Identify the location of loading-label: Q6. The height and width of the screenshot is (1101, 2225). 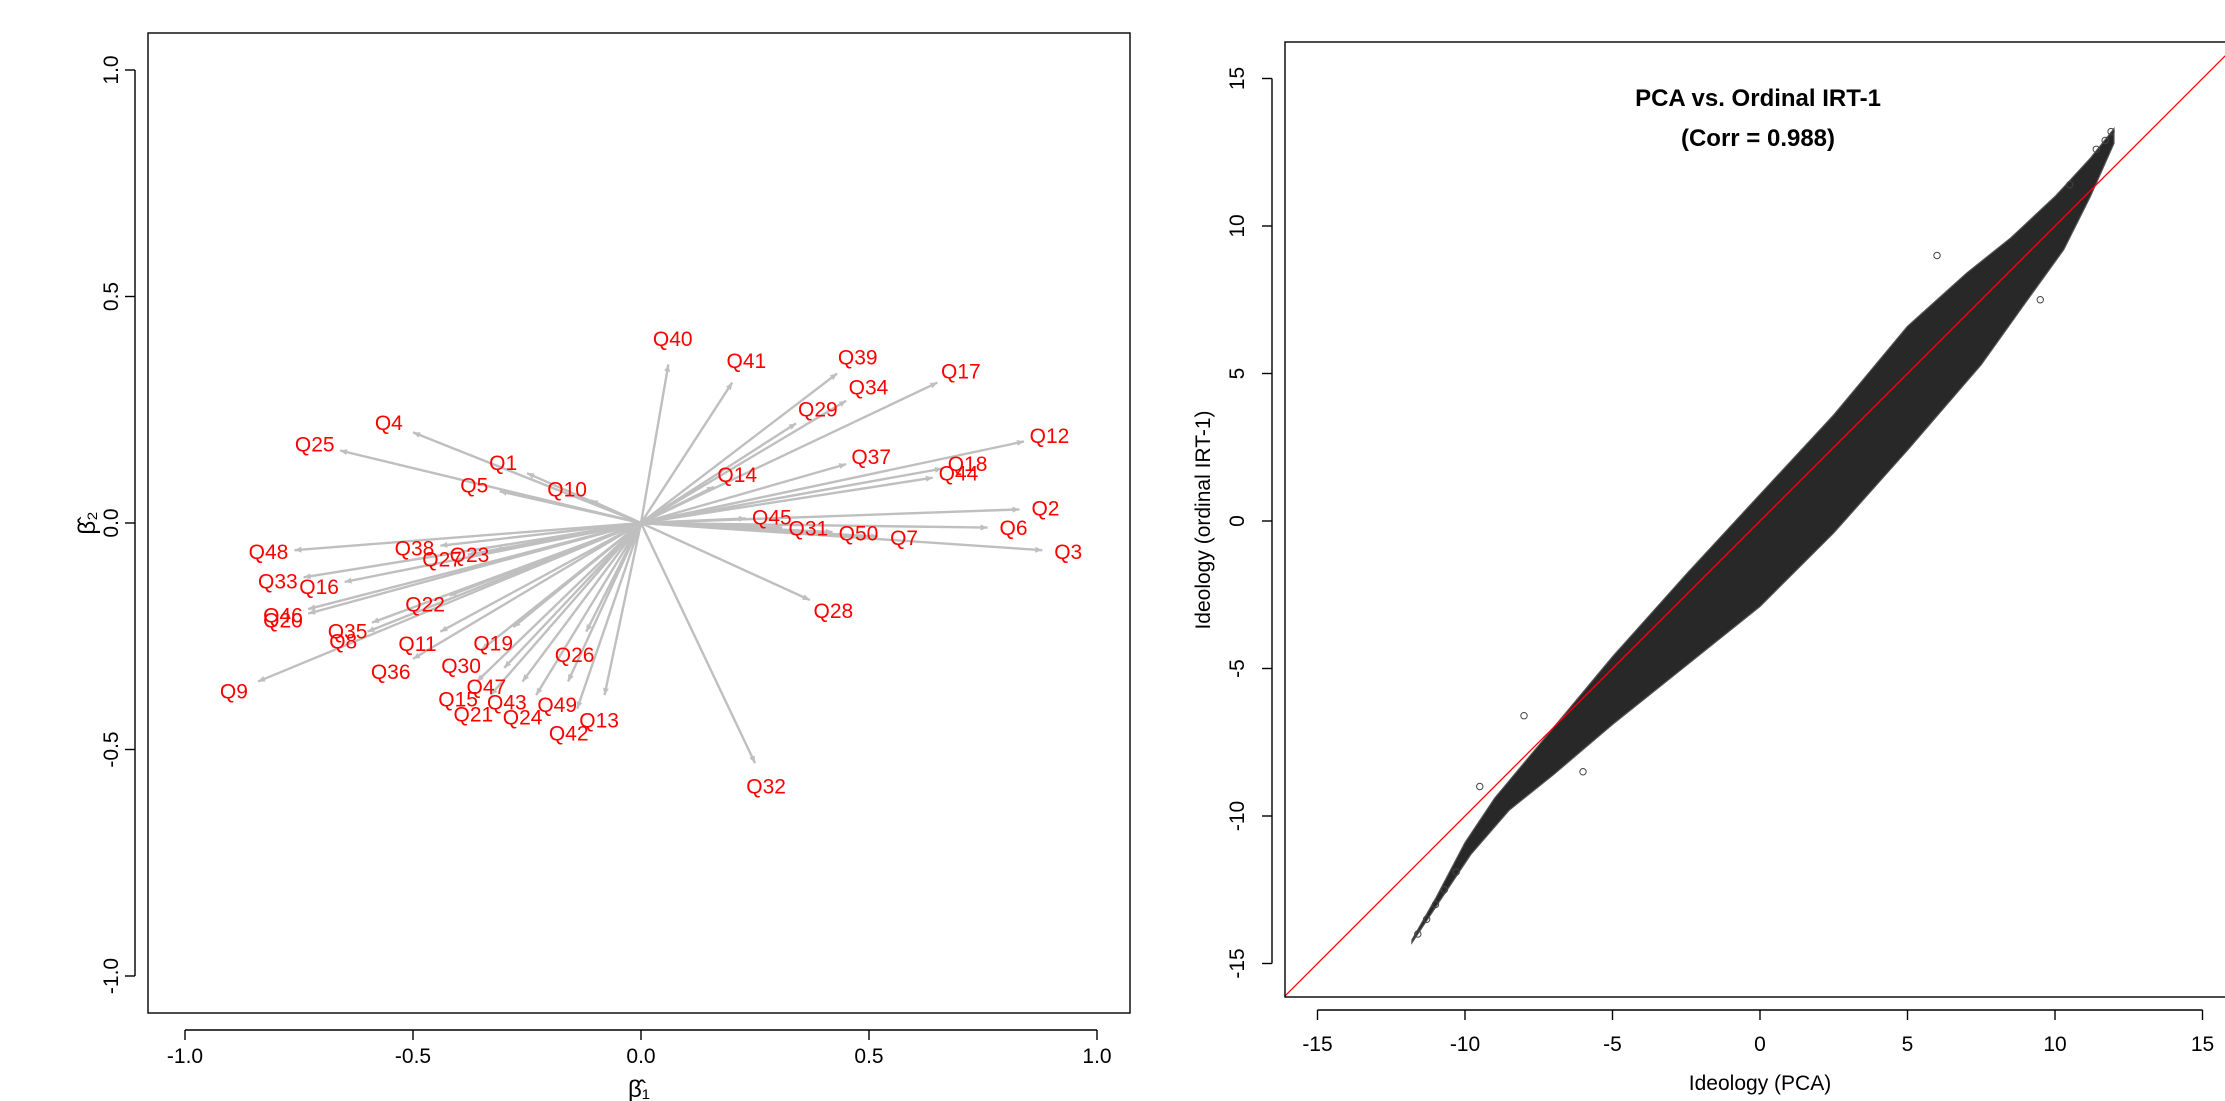
(1014, 528).